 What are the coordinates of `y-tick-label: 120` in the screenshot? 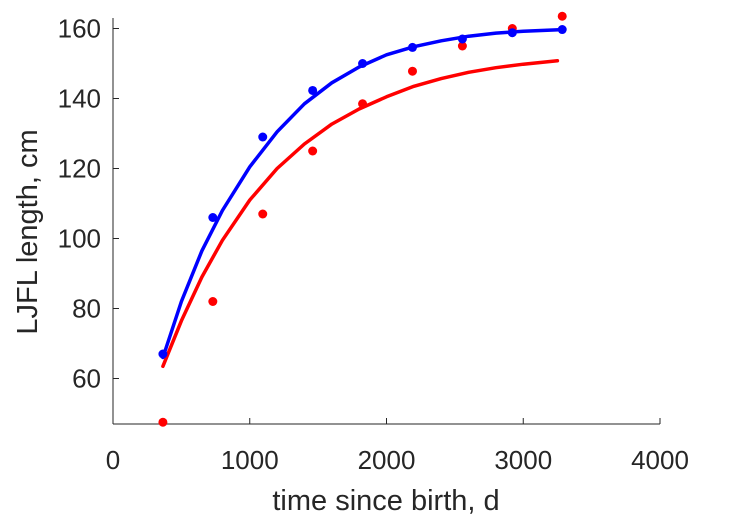 It's located at (79, 169).